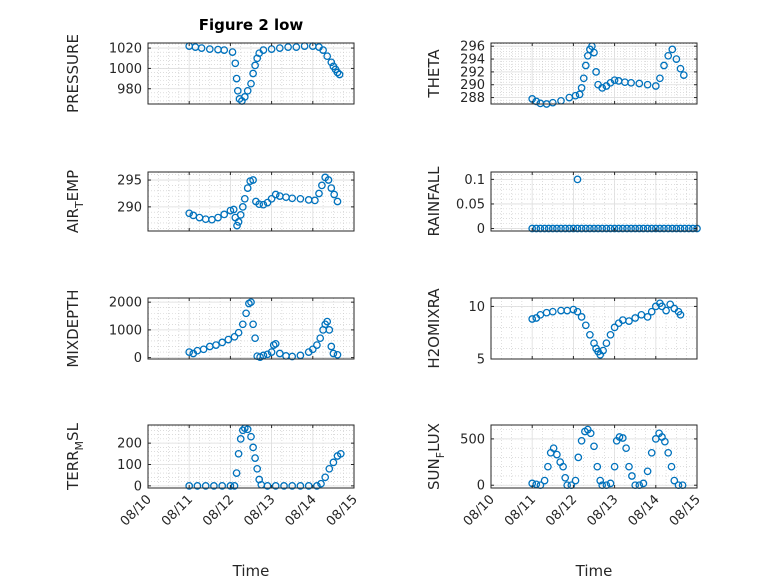  Describe the element at coordinates (251, 571) in the screenshot. I see `x-axis-label-left: Time` at that location.